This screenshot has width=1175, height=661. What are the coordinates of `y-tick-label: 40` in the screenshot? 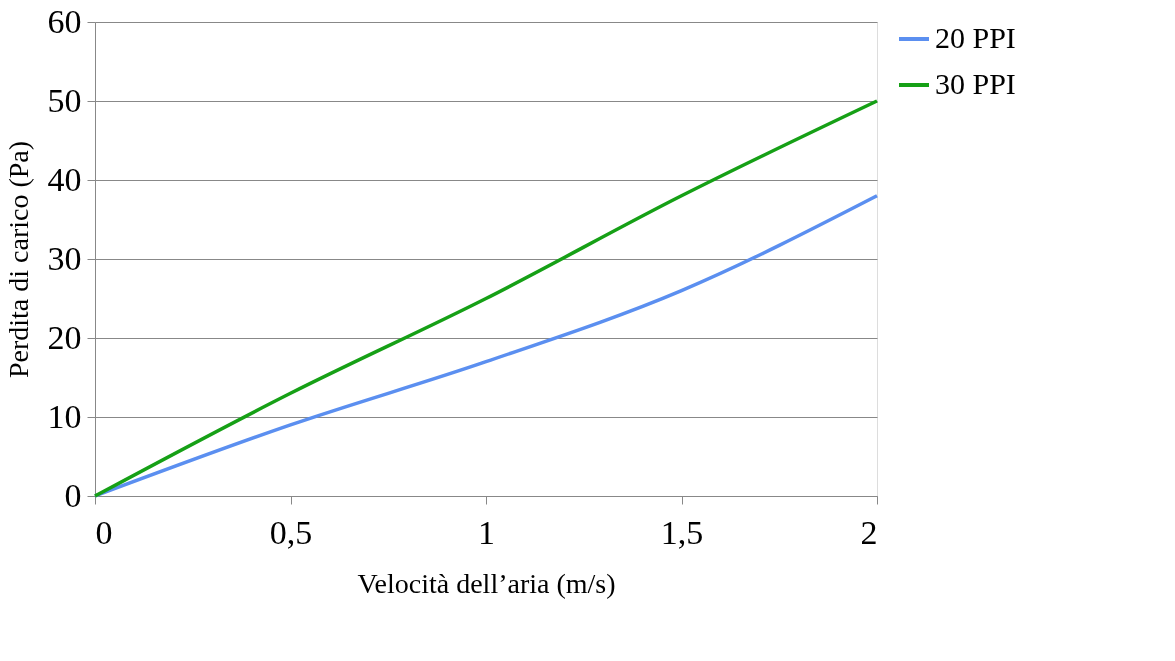 It's located at (64, 179).